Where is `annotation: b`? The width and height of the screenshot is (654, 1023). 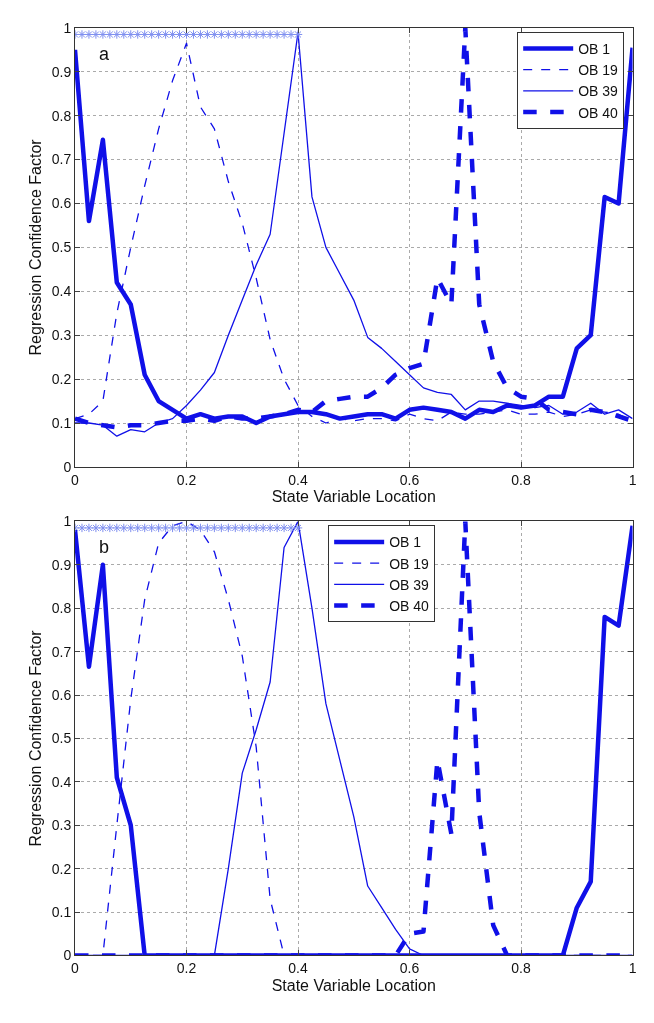 annotation: b is located at coordinates (104, 547).